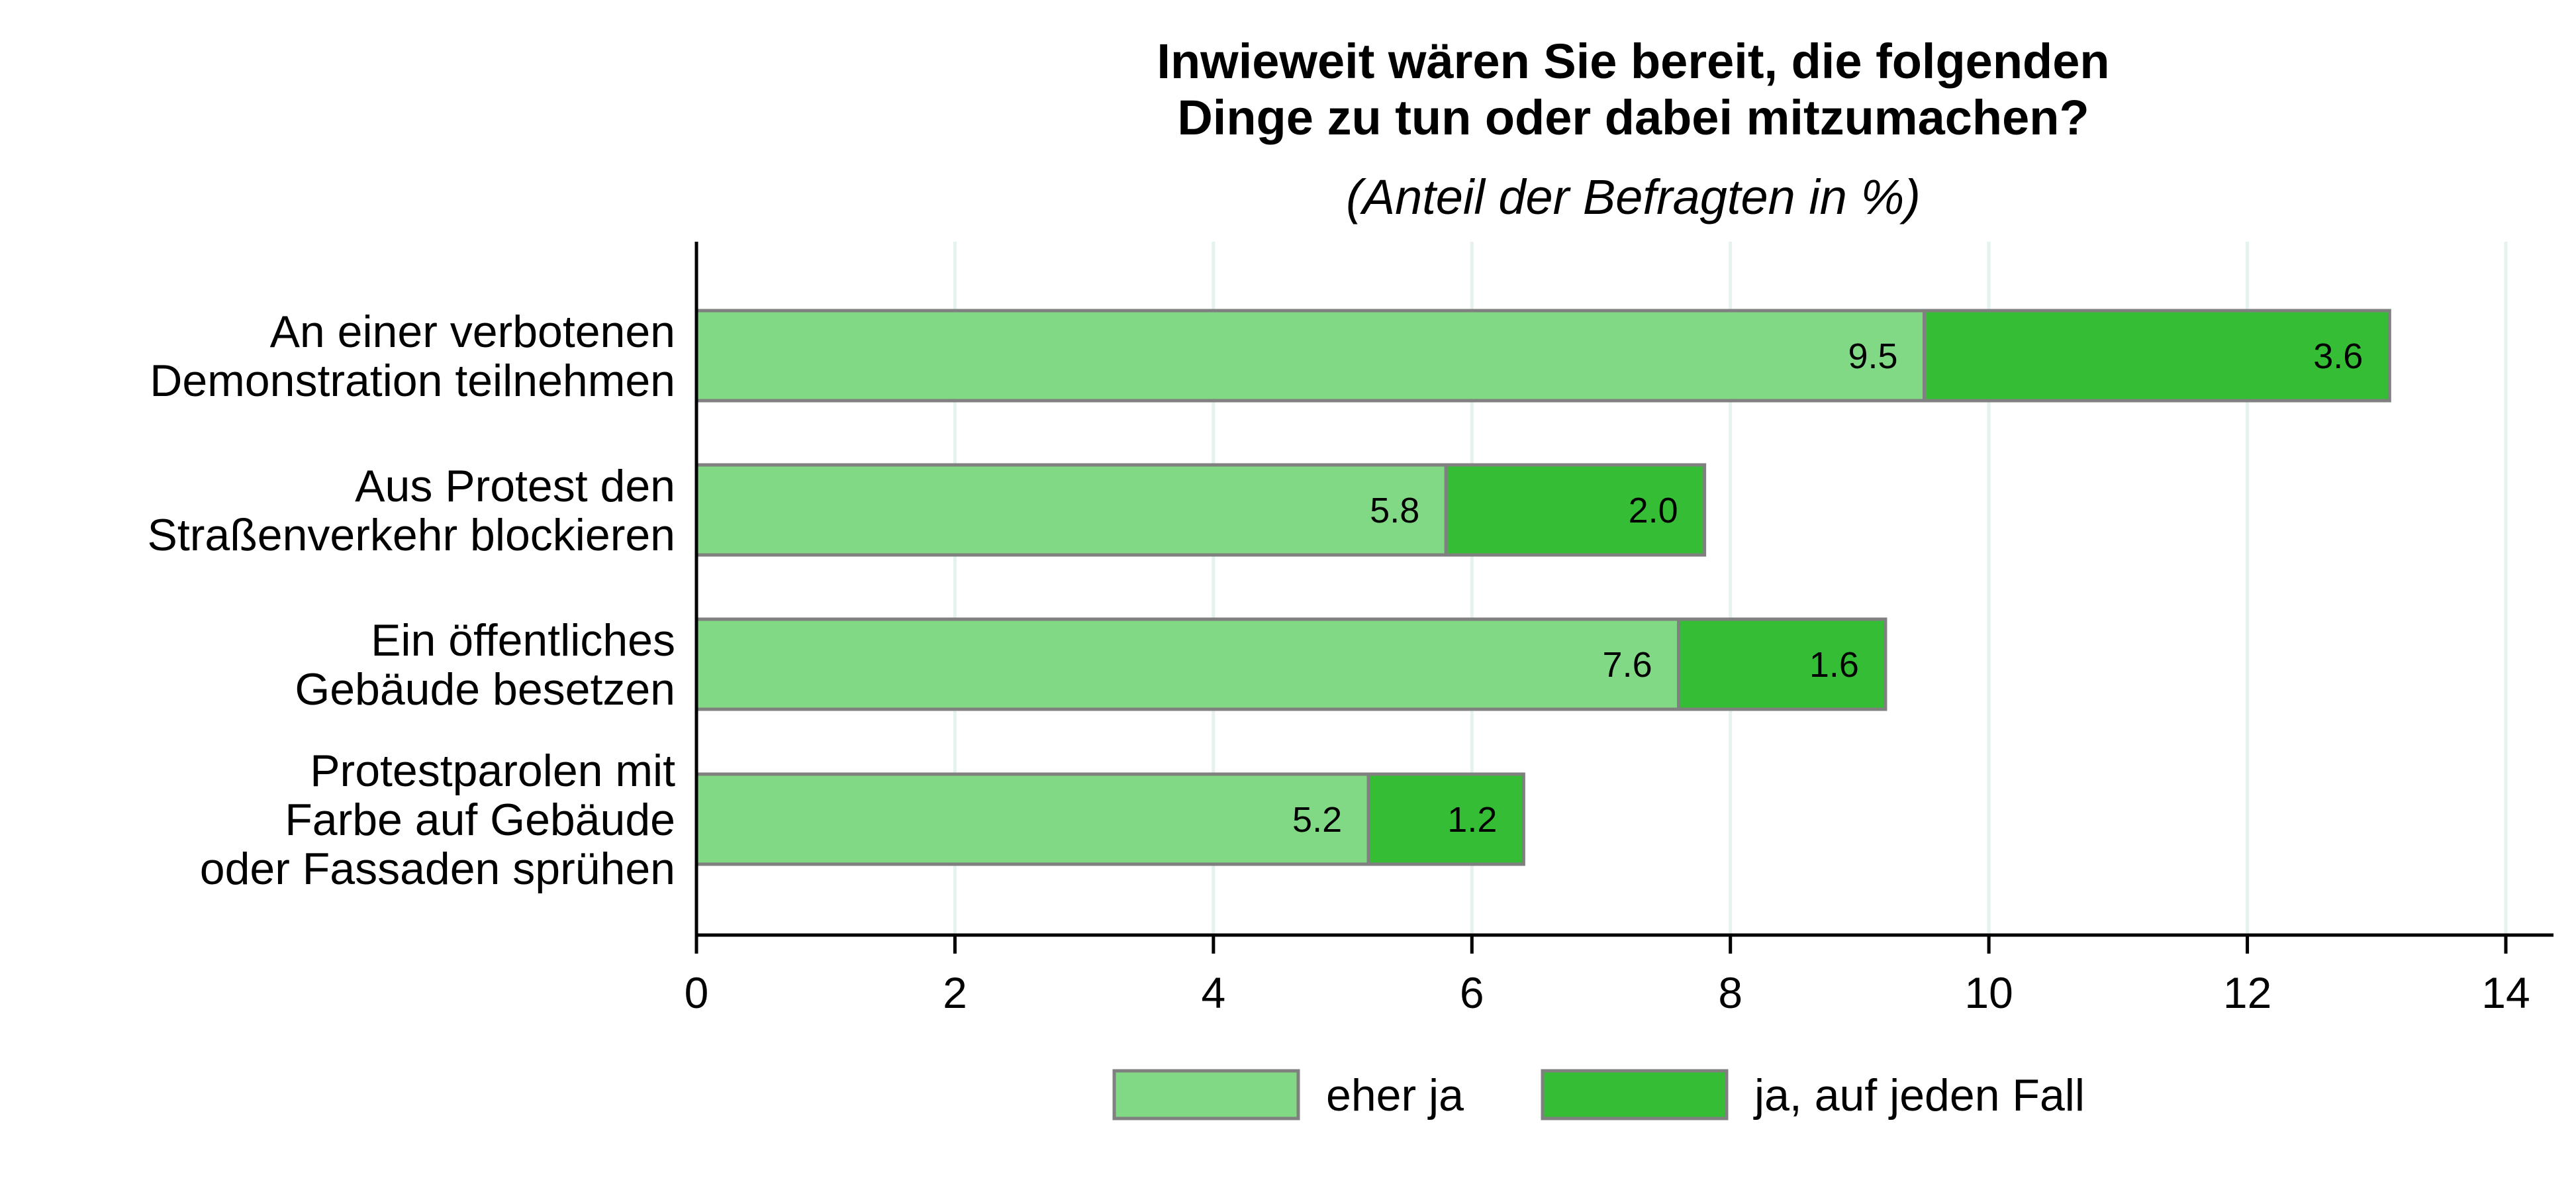 The image size is (2576, 1194). What do you see at coordinates (1472, 820) in the screenshot?
I see `data-label: 1.2` at bounding box center [1472, 820].